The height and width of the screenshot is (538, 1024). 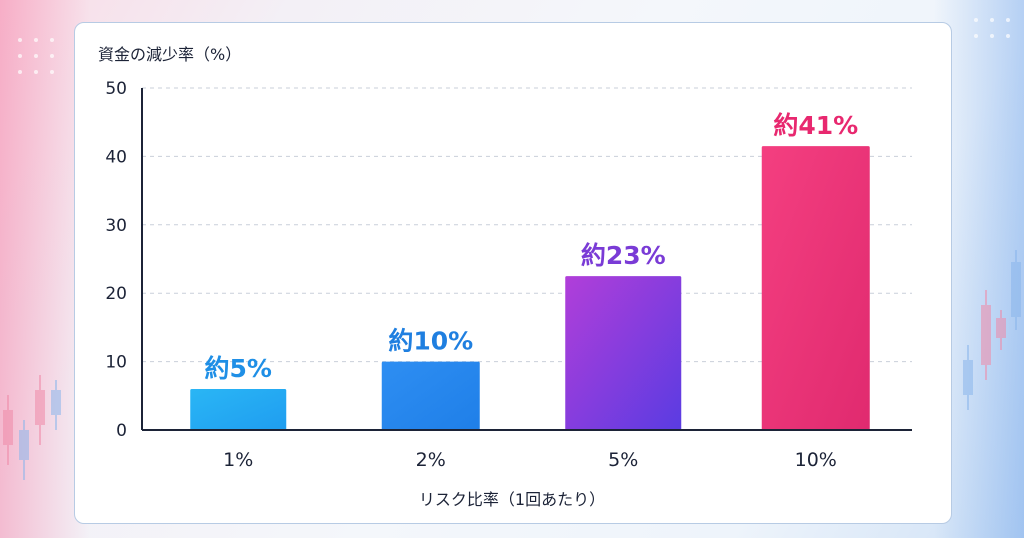 What do you see at coordinates (815, 125) in the screenshot?
I see `data-label: 約41%` at bounding box center [815, 125].